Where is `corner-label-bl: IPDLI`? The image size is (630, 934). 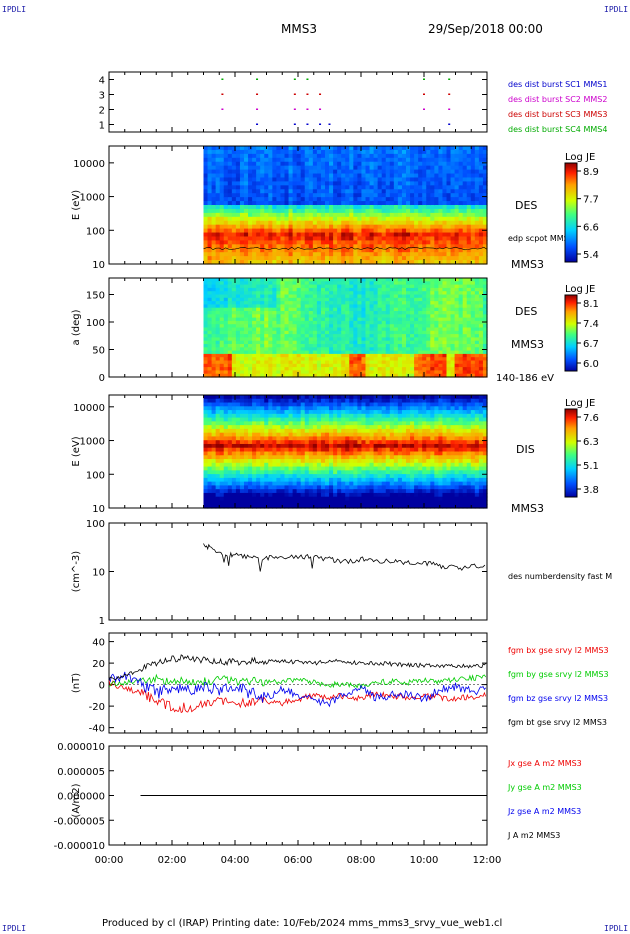 corner-label-bl: IPDLI is located at coordinates (14, 928).